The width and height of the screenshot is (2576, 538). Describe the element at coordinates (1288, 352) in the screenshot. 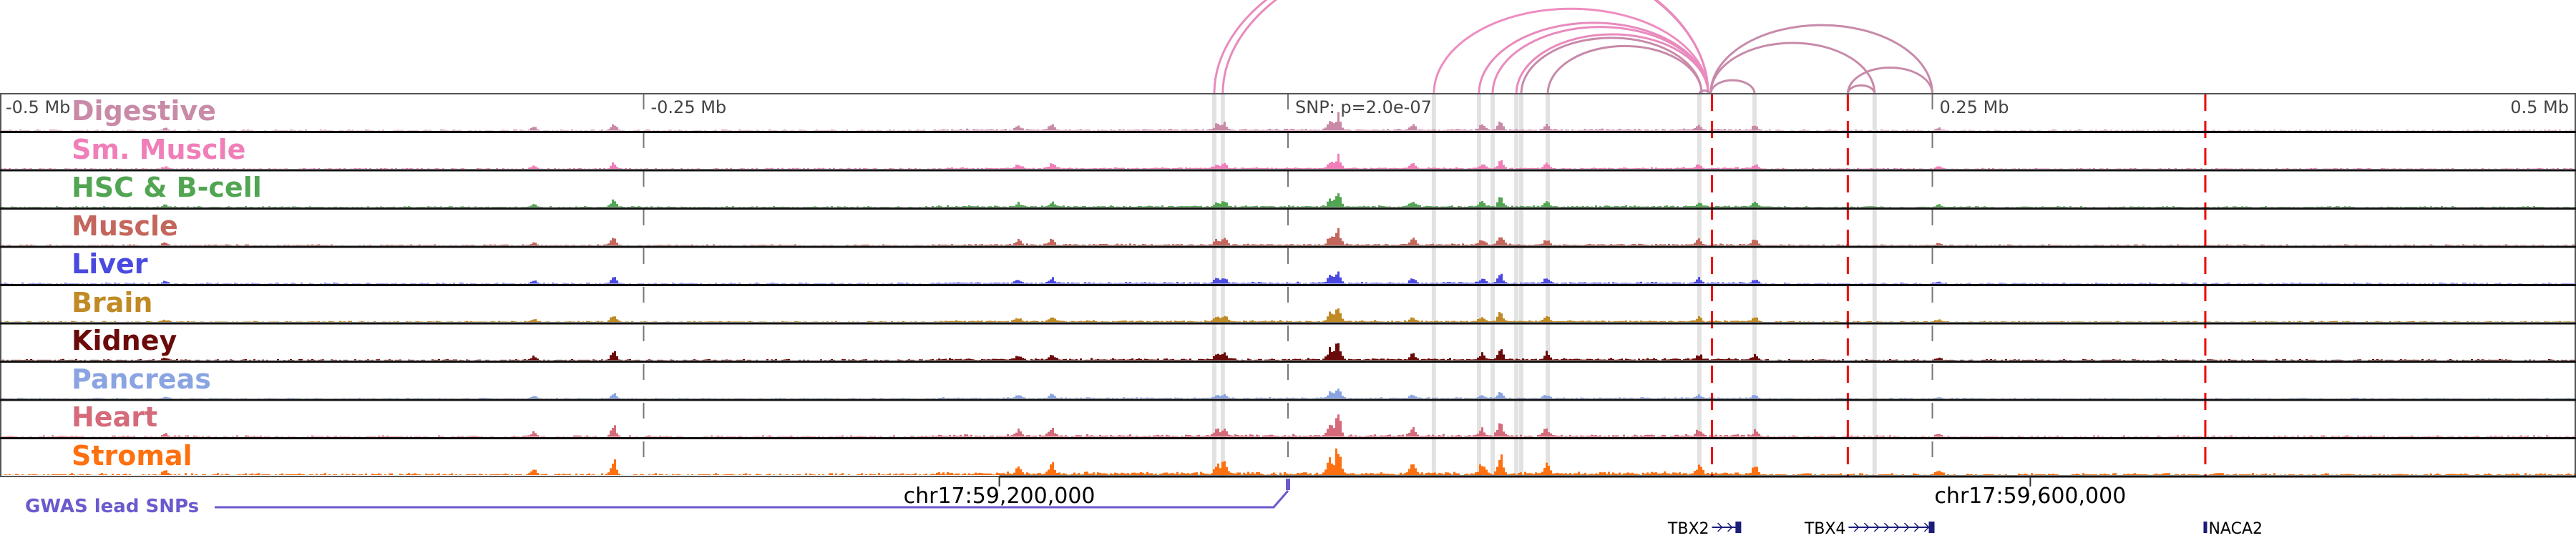

I see `signal-kidney` at that location.